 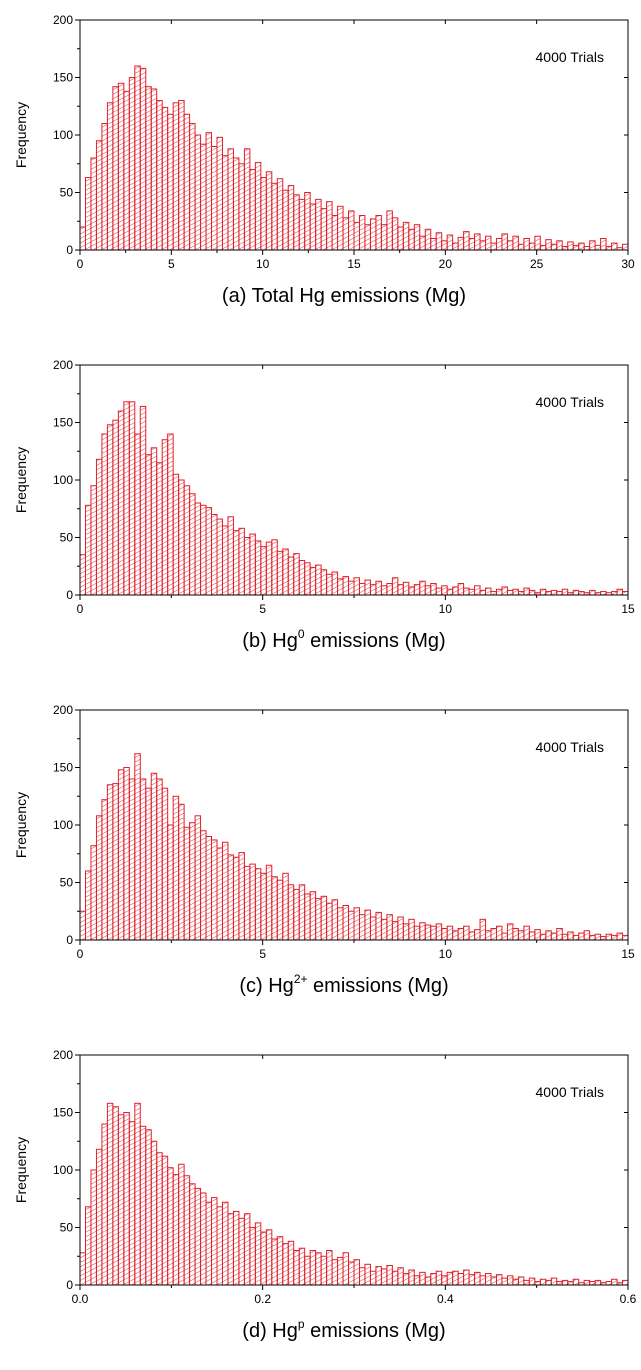 I want to click on y-tick-label: 50, so click(x=67, y=1228).